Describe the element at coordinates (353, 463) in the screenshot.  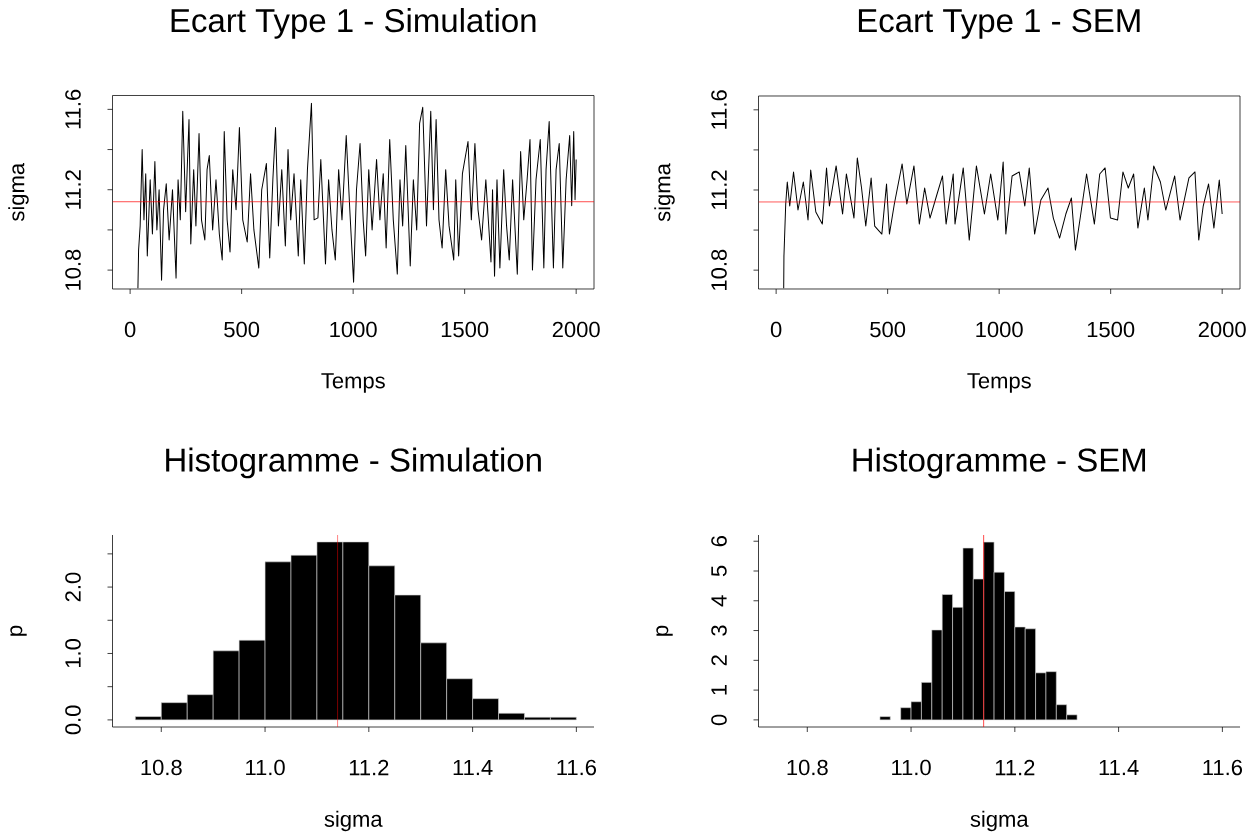
I see `chart-title: Histogramme - Simulation` at that location.